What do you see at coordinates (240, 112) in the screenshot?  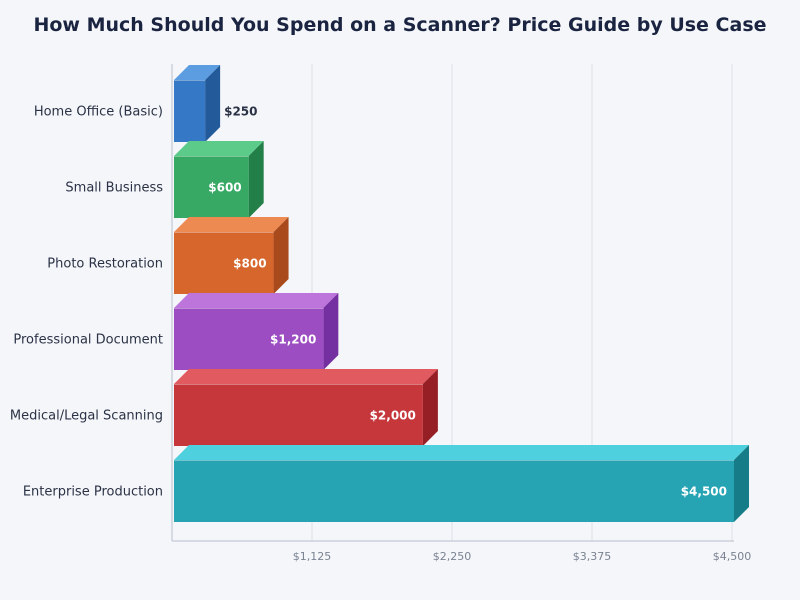 I see `value-label: $250` at bounding box center [240, 112].